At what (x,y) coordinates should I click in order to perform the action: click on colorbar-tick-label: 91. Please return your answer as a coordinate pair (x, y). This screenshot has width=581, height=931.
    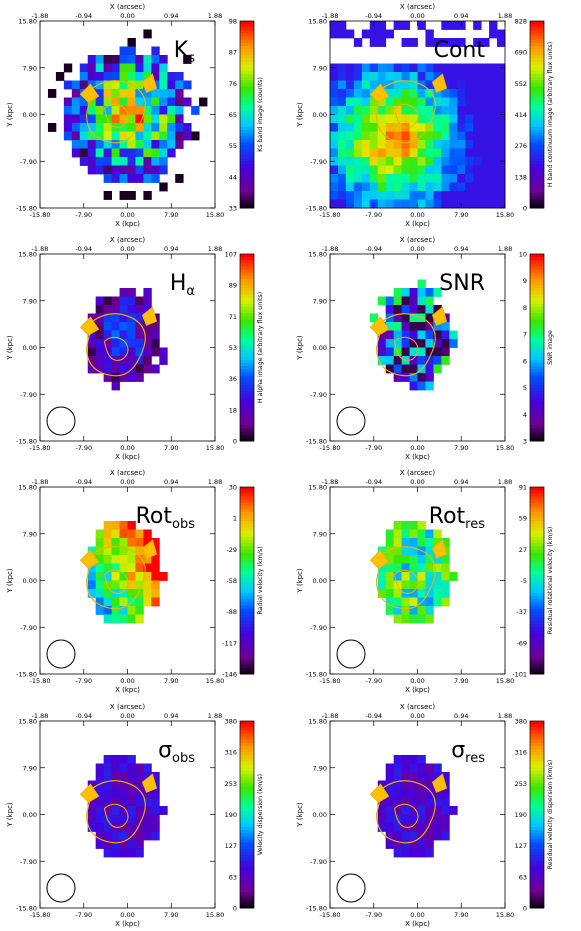
    Looking at the image, I should click on (523, 488).